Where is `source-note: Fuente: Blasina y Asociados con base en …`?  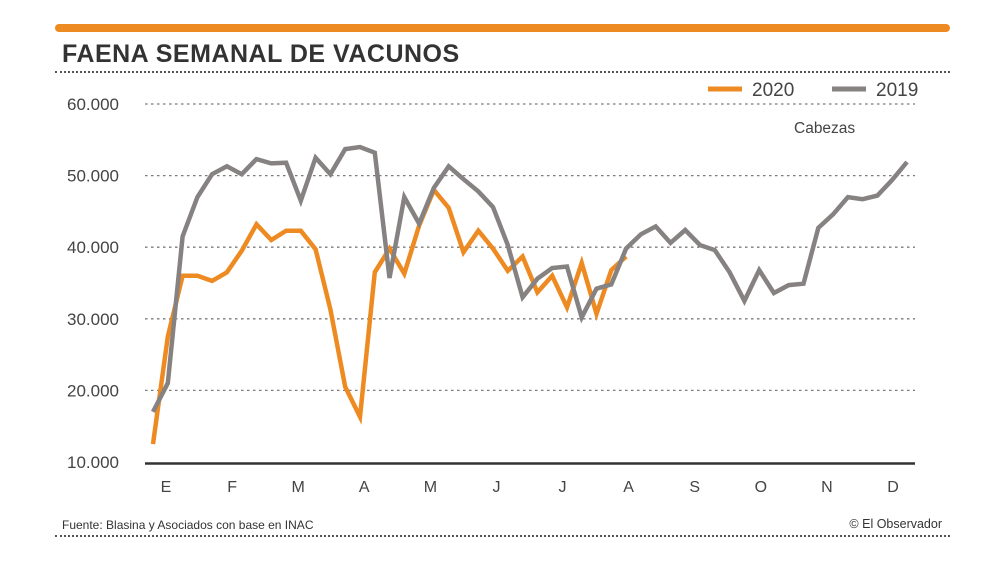
source-note: Fuente: Blasina y Asociados con base en … is located at coordinates (188, 525).